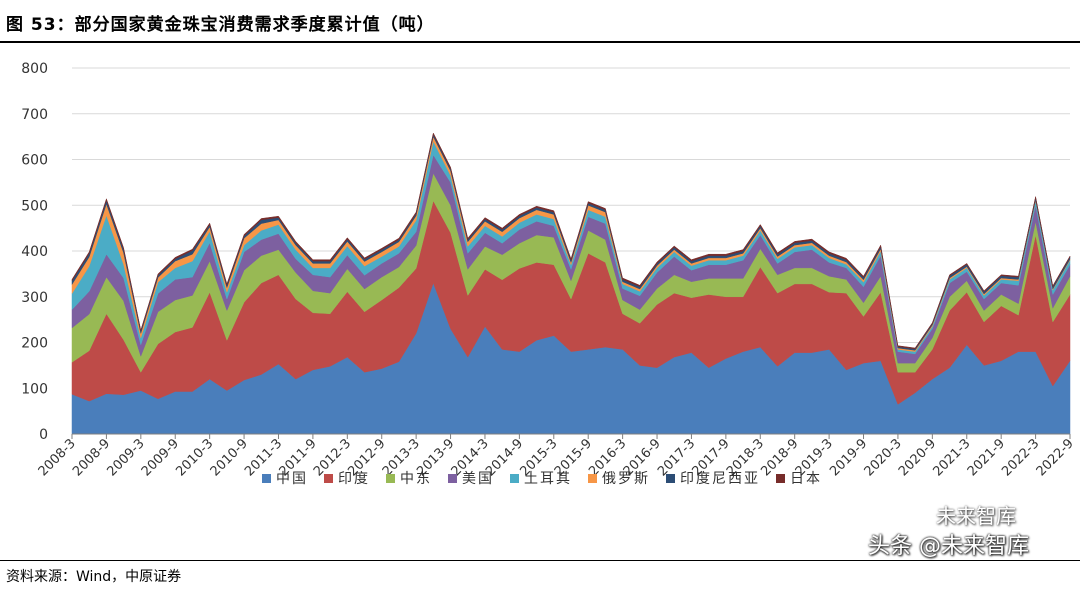 The height and width of the screenshot is (592, 1080). What do you see at coordinates (592, 478) in the screenshot?
I see `legend-swatch-俄罗斯` at bounding box center [592, 478].